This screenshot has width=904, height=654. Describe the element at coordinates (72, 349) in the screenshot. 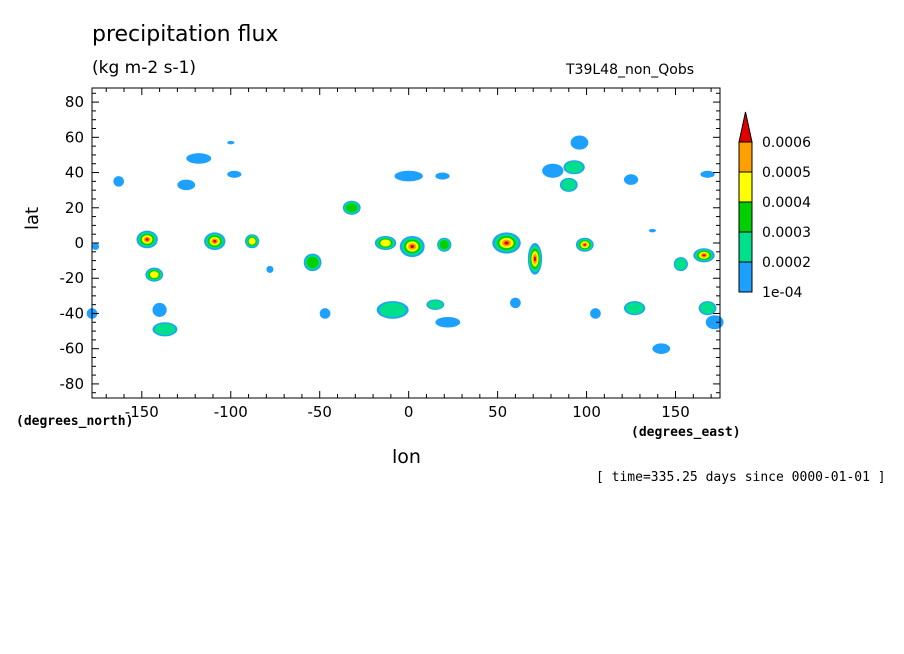

I see `y-tick-label: -60` at that location.